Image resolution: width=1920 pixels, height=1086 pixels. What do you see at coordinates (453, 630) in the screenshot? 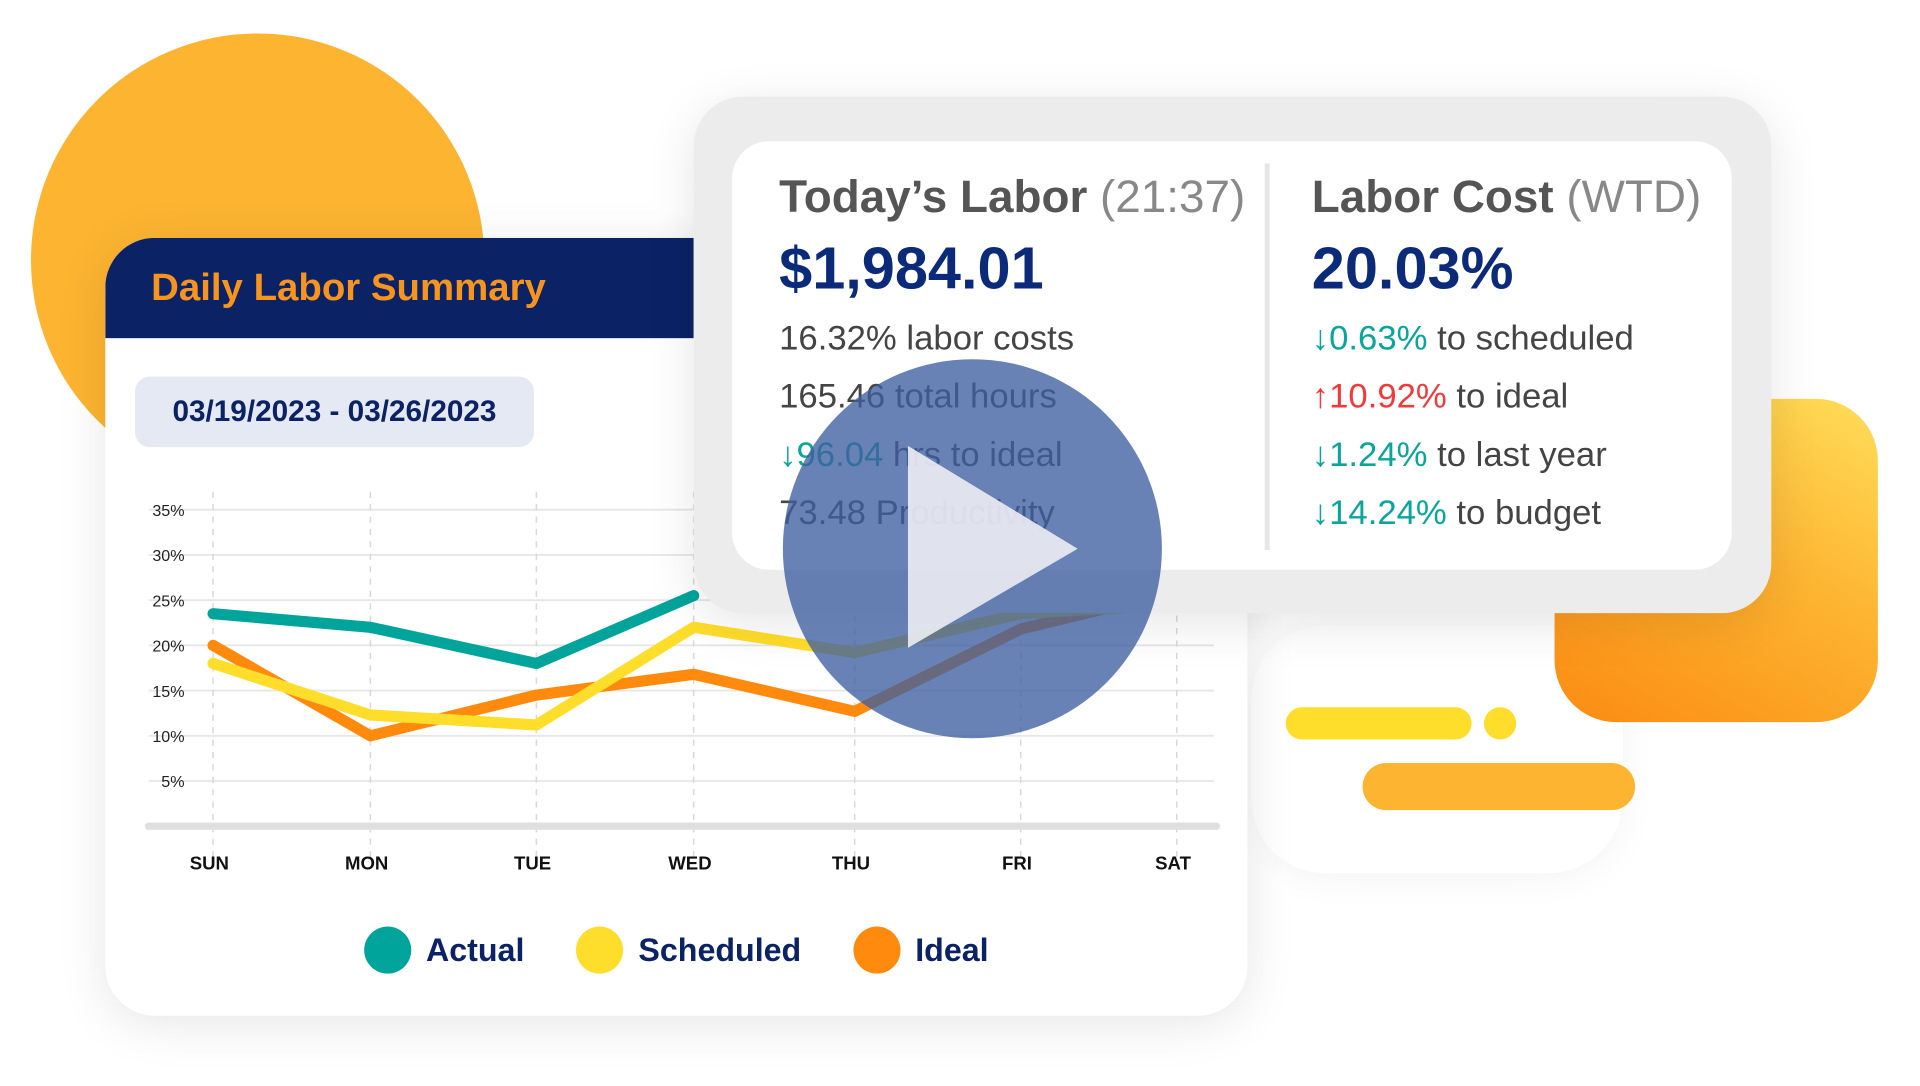
I see `series-line-actual` at bounding box center [453, 630].